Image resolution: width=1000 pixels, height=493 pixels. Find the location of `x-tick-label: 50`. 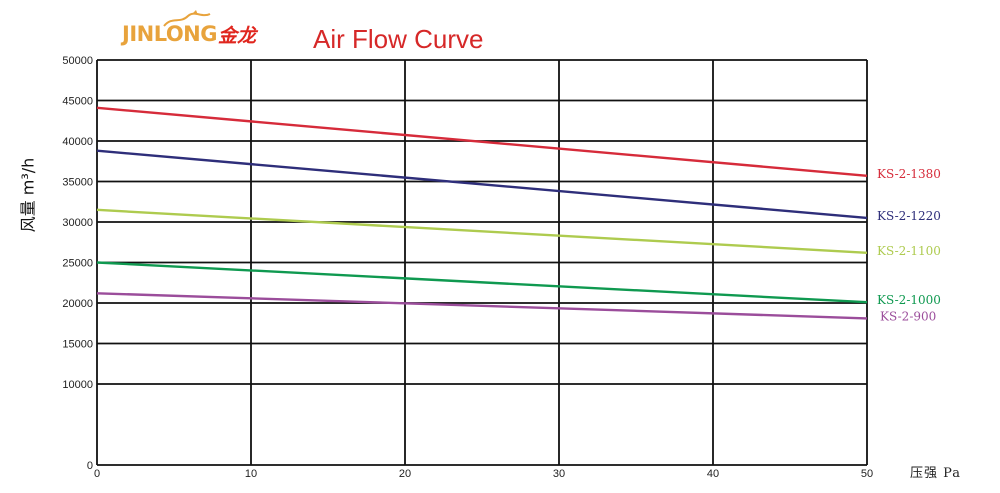

x-tick-label: 50 is located at coordinates (867, 474).